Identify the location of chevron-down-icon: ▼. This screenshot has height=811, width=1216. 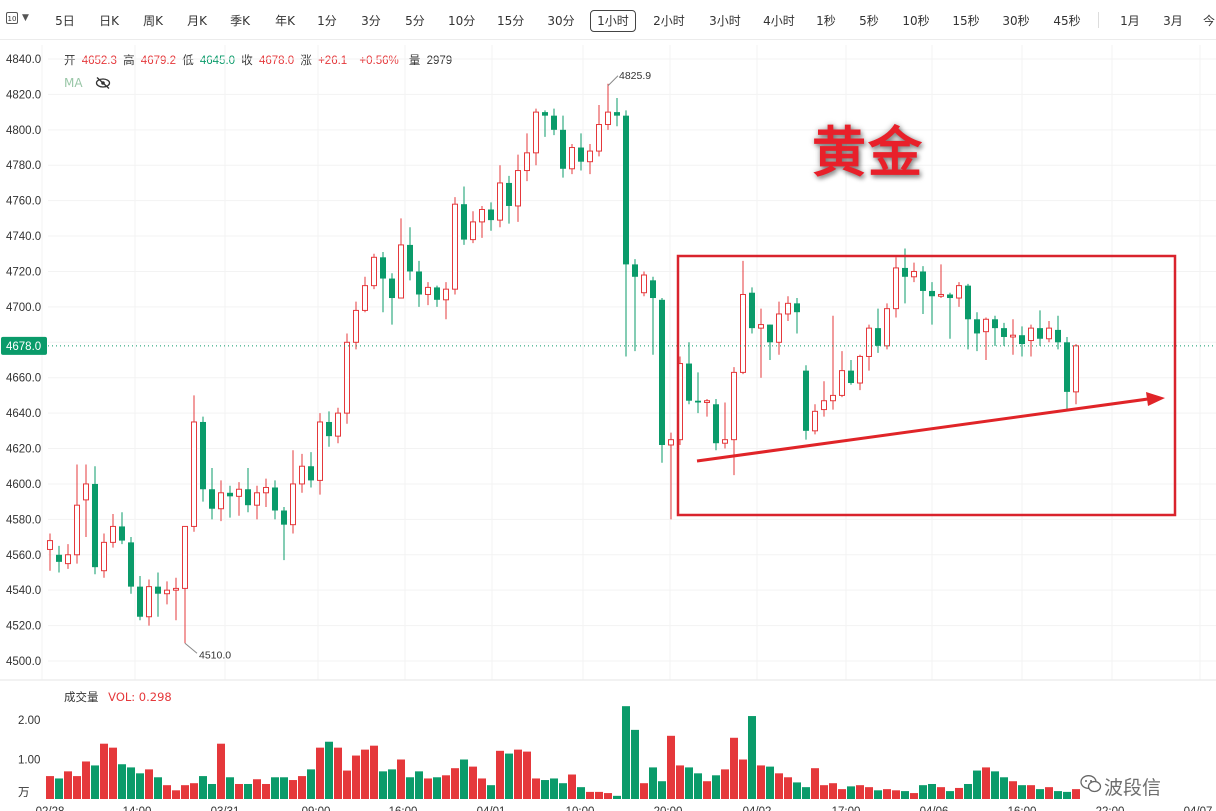
(25, 18).